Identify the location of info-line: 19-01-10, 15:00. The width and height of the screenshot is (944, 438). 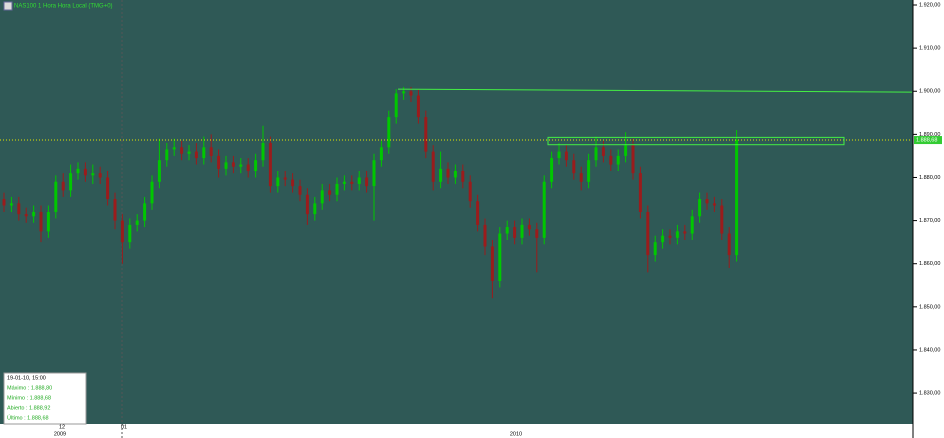
(26, 378).